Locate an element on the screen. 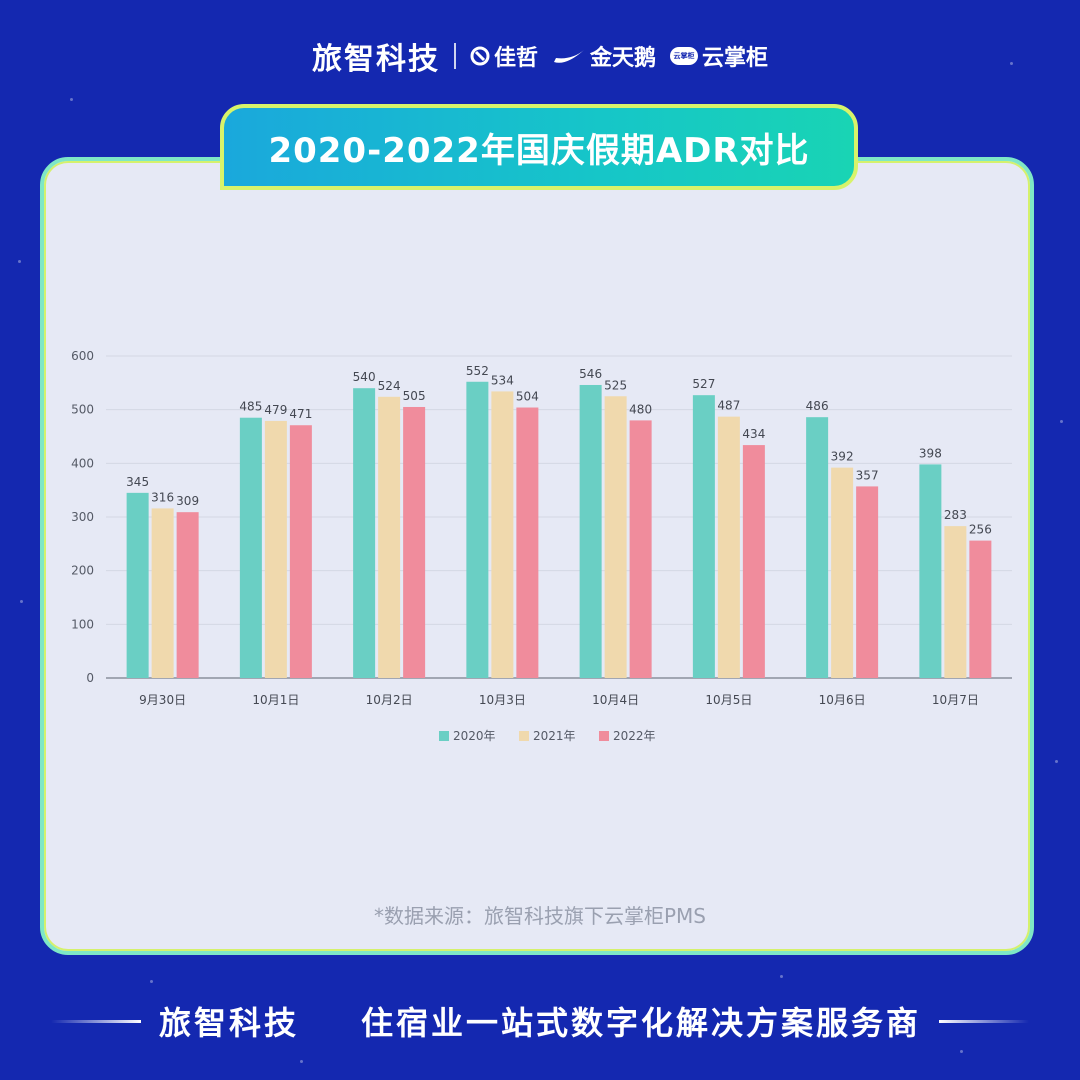 Image resolution: width=1080 pixels, height=1080 pixels. partner-logo-yunzhanggui: 云掌柜 云掌柜 is located at coordinates (719, 56).